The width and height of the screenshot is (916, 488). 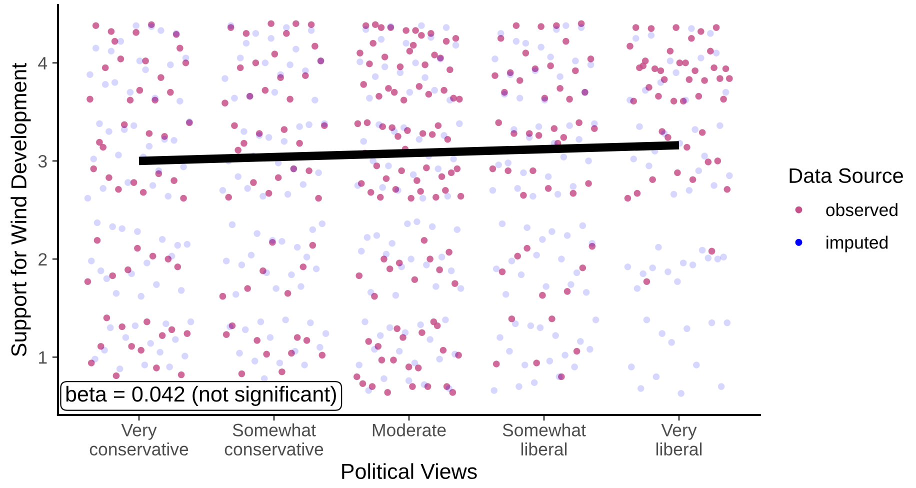 I want to click on x-tick-label: Somewhat liberal, so click(x=544, y=439).